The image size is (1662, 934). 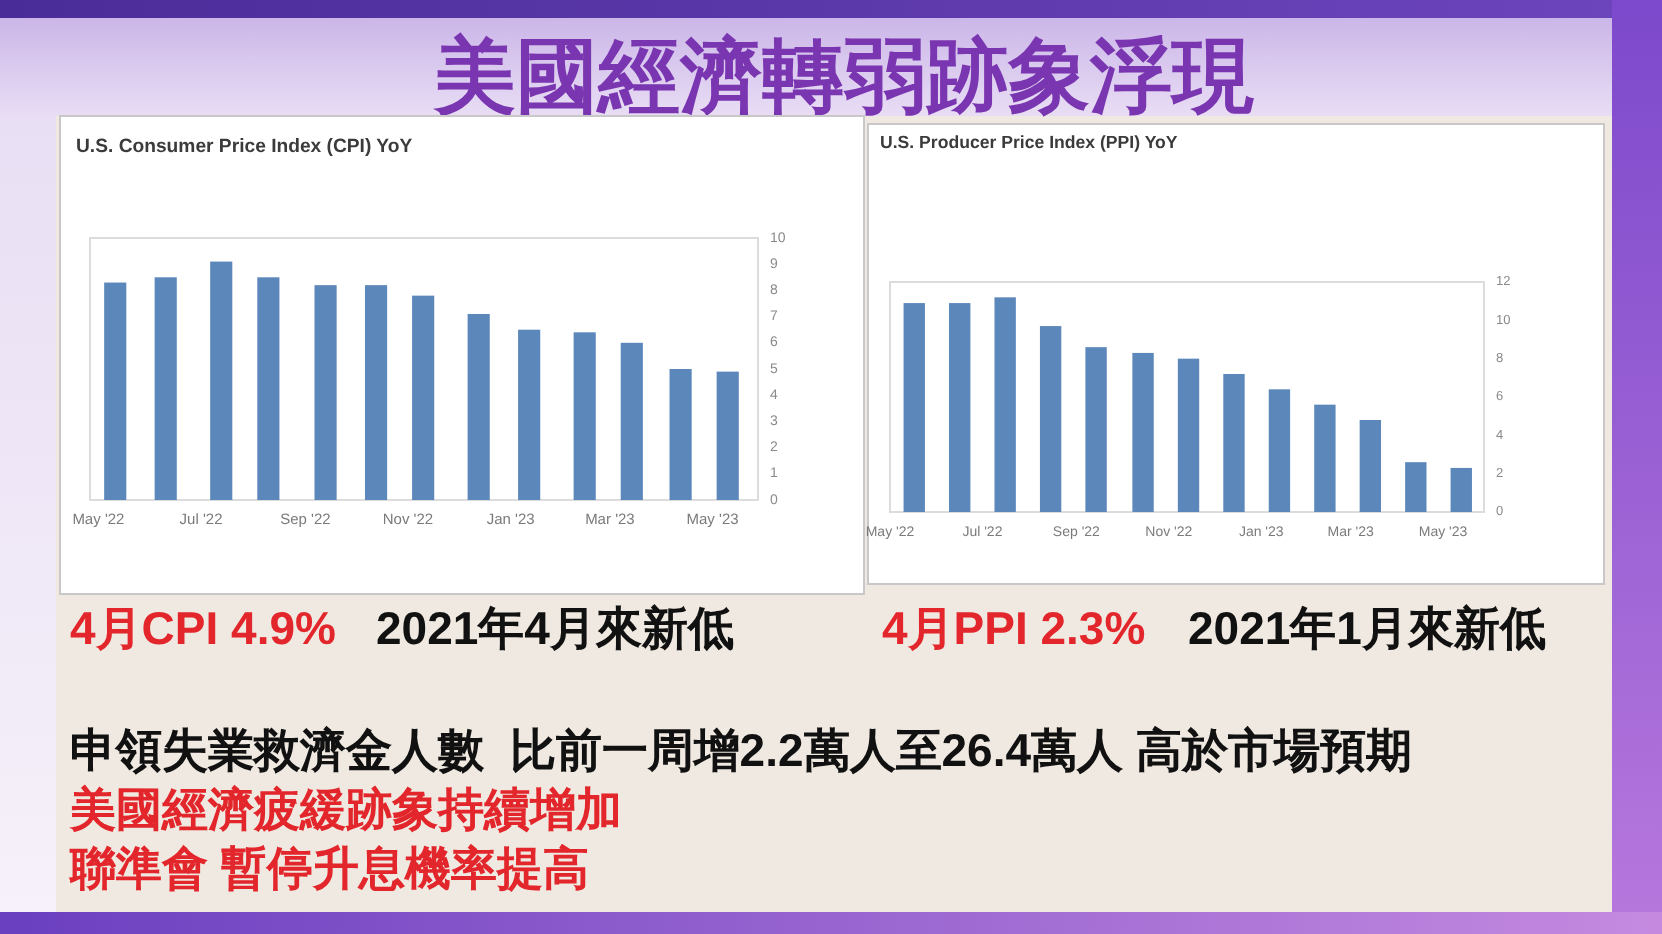 What do you see at coordinates (203, 628) in the screenshot?
I see `annotation: 4月CPI 4.9%` at bounding box center [203, 628].